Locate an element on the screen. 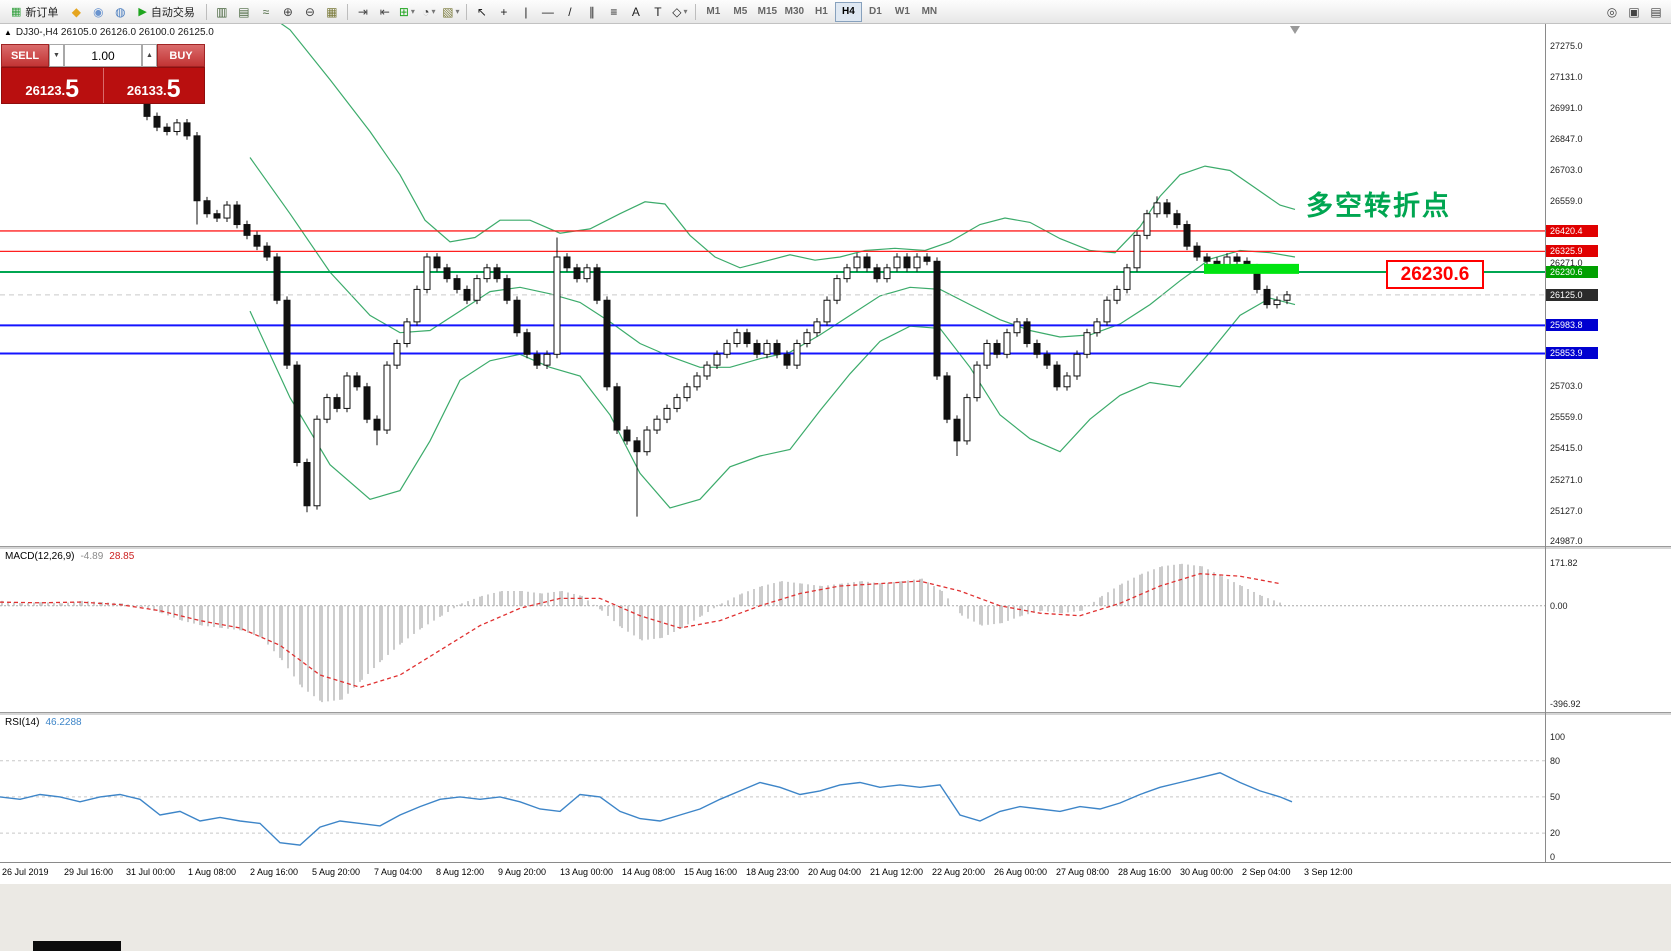  new-order-button: ▦ 新订单 is located at coordinates (34, 12).